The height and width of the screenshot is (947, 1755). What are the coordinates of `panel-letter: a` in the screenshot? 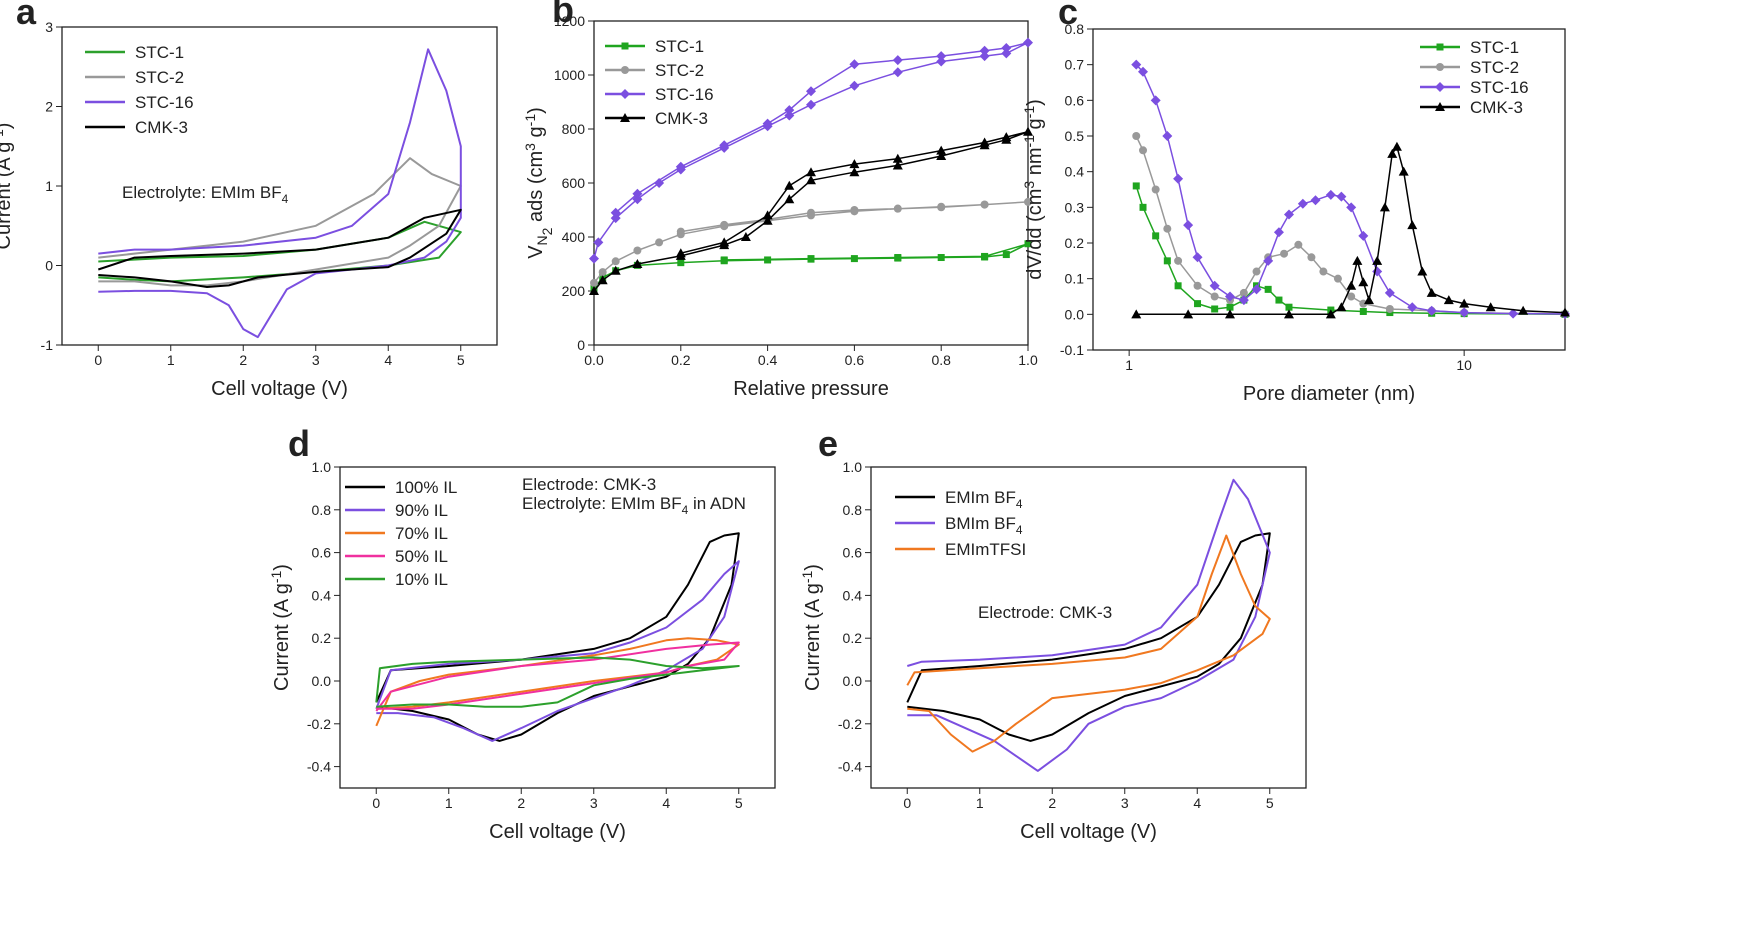 It's located at (26, 16).